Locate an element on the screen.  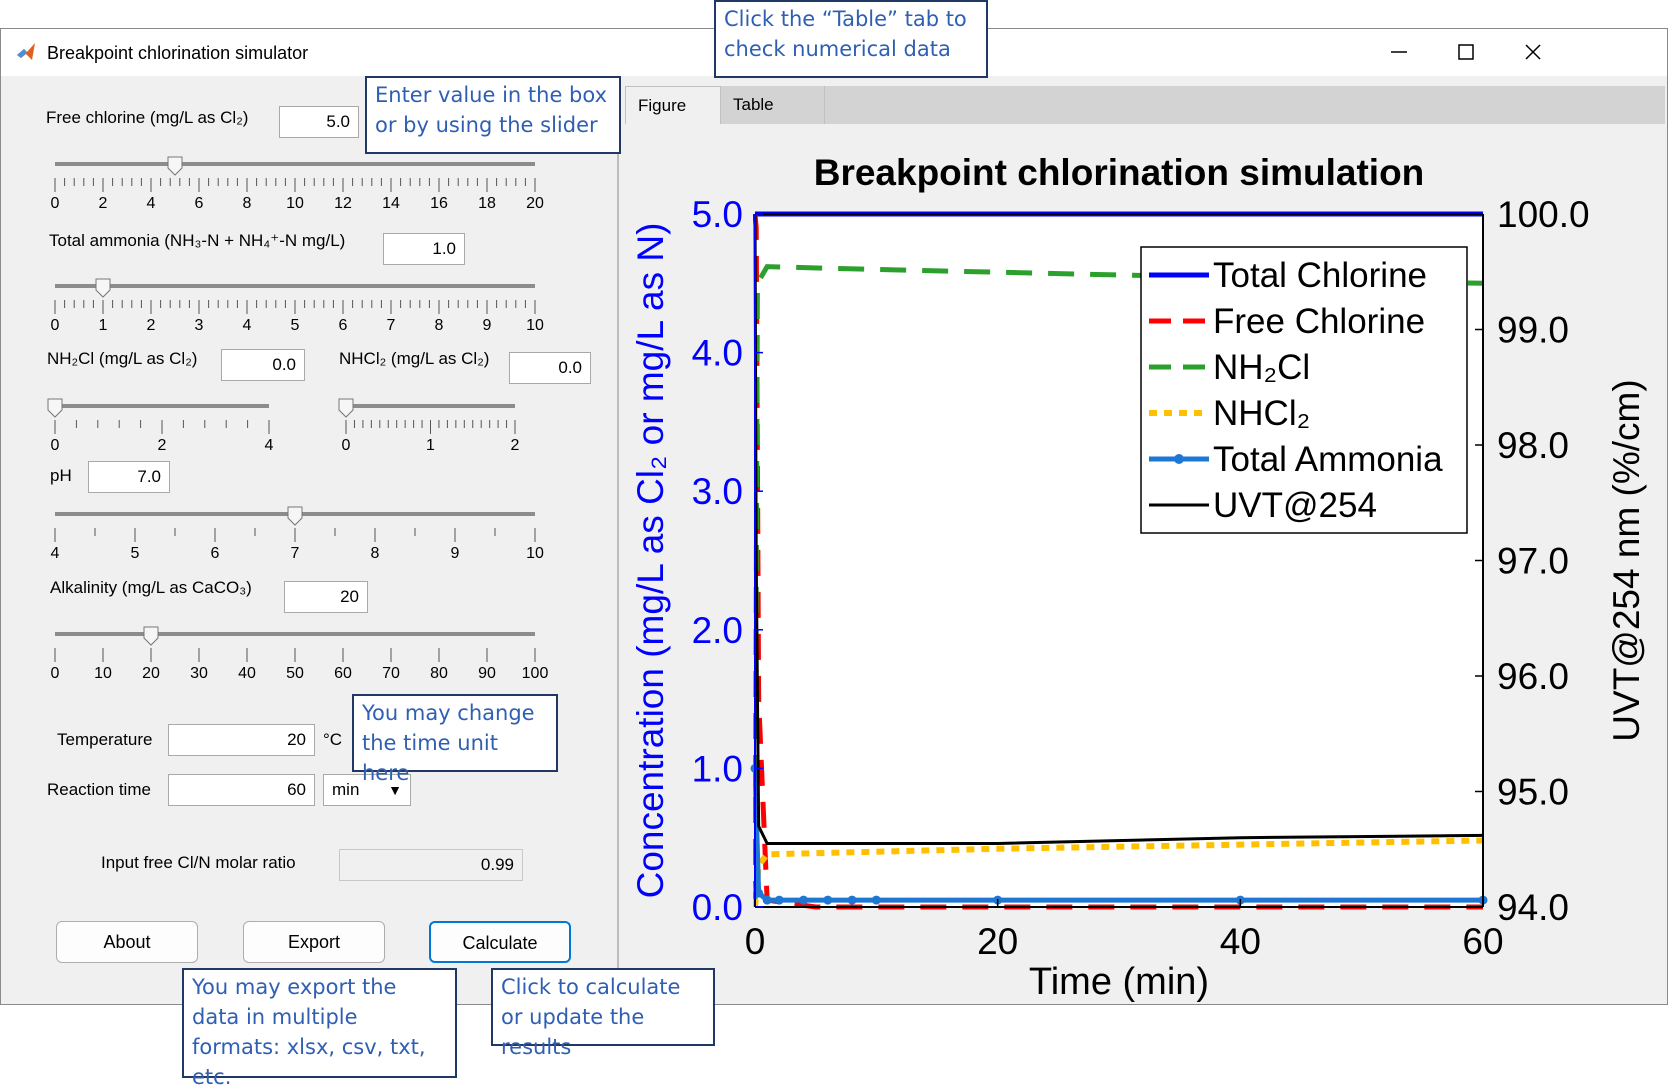
slider-tick-label: 6 is located at coordinates (343, 325).